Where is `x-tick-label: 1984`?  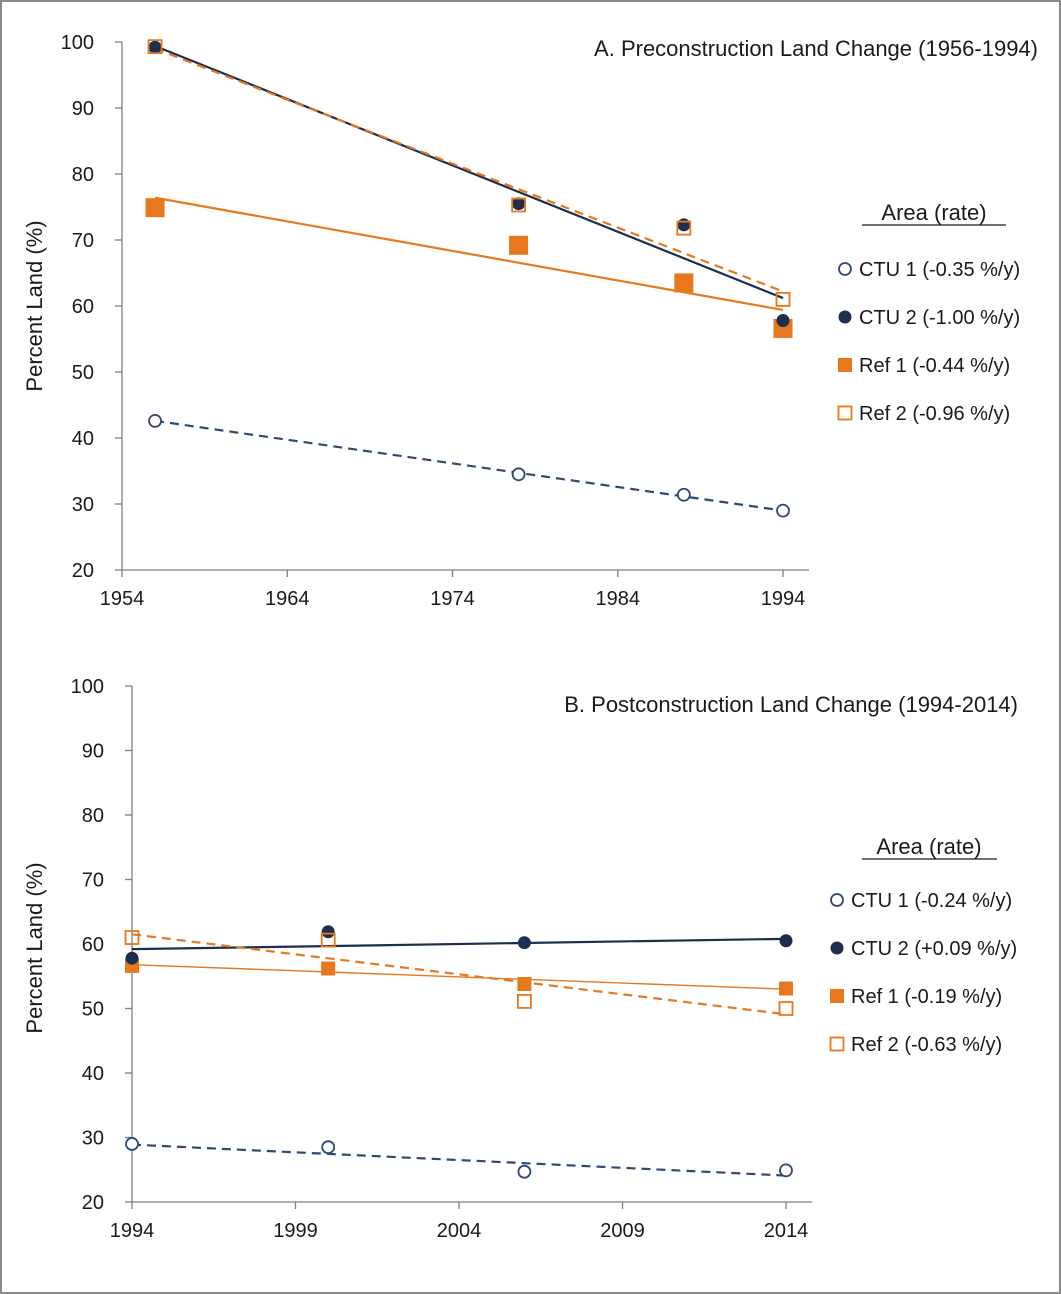 x-tick-label: 1984 is located at coordinates (618, 599).